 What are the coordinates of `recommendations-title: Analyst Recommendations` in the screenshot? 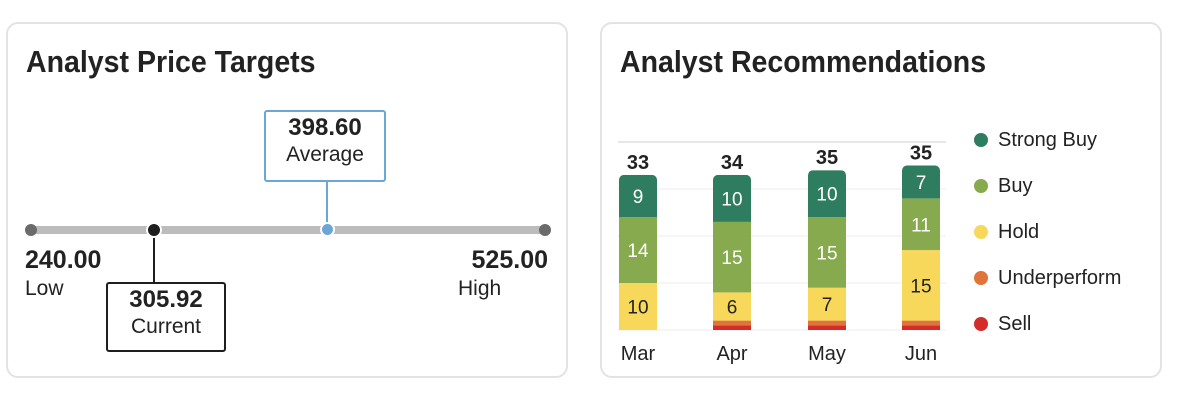 It's located at (803, 61).